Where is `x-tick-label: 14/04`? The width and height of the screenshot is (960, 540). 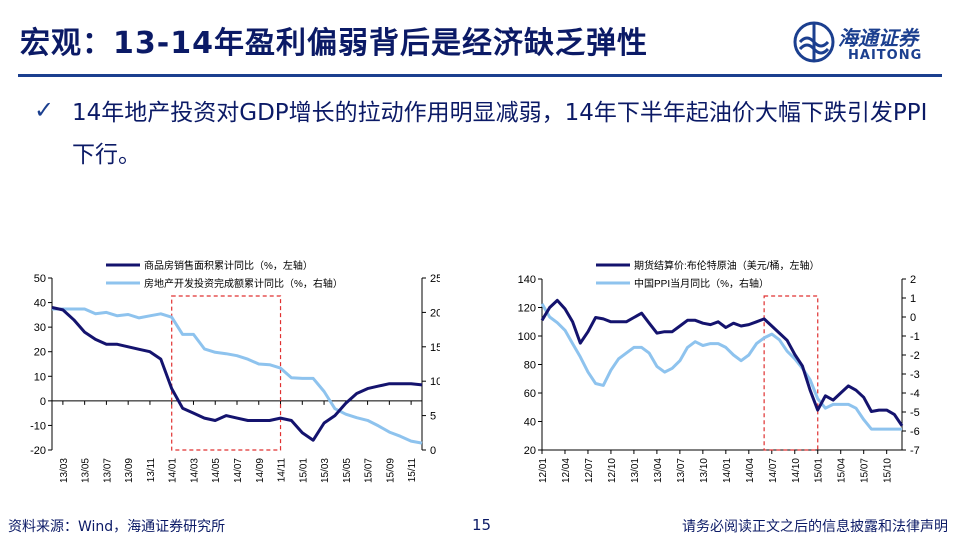 x-tick-label: 14/04 is located at coordinates (750, 470).